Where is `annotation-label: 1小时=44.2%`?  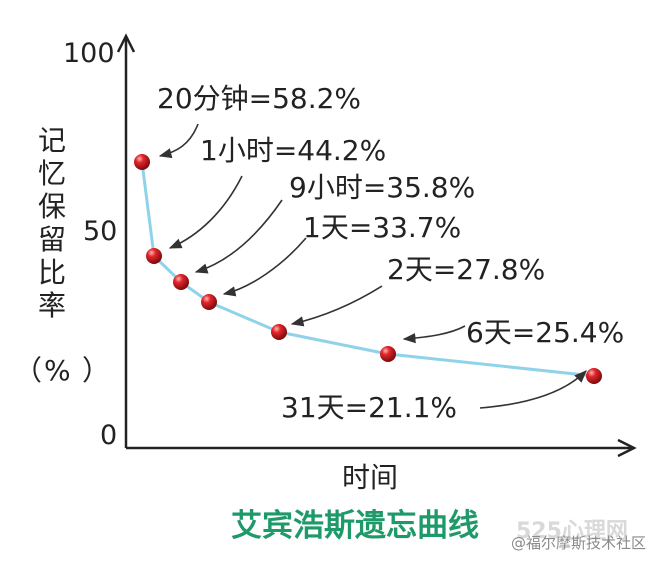
annotation-label: 1小时=44.2% is located at coordinates (293, 150).